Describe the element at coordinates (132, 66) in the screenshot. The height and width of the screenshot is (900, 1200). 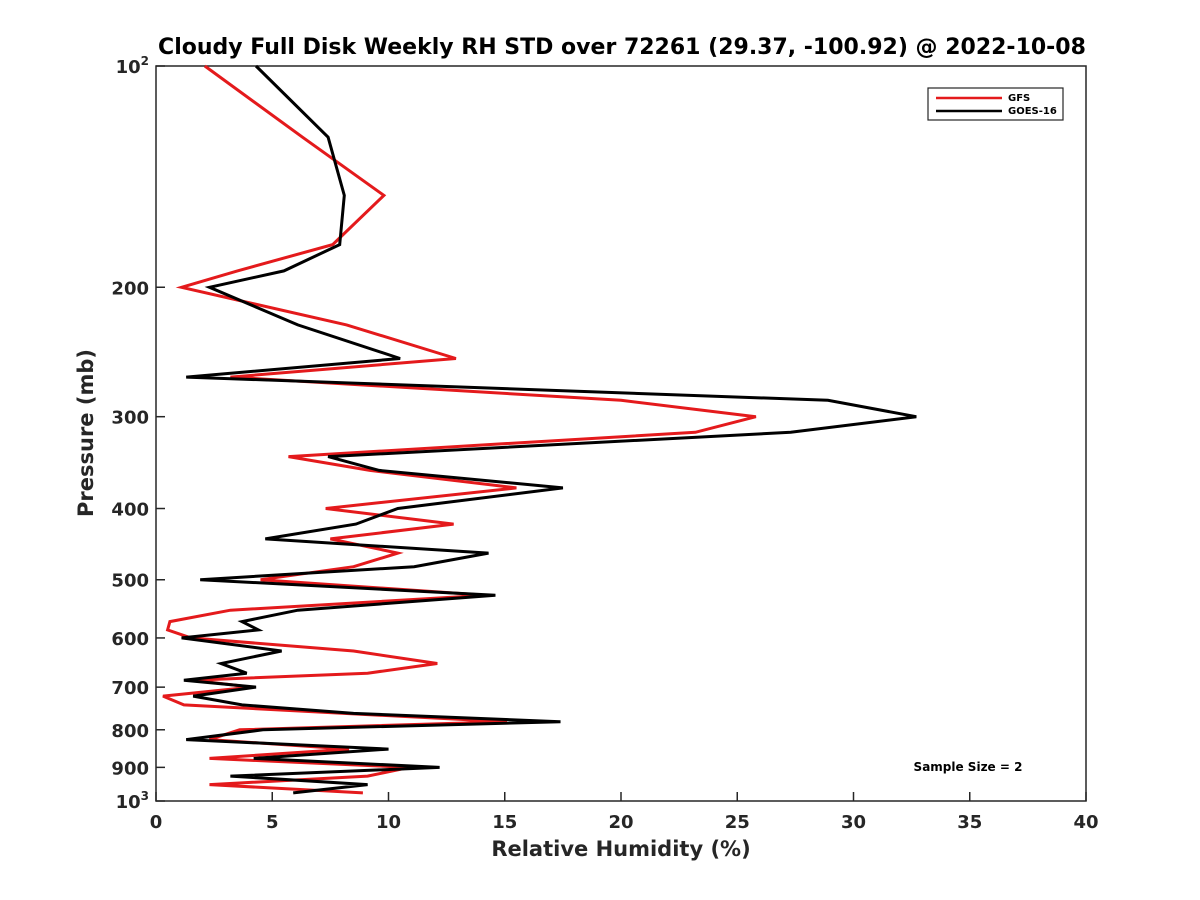
I see `y-tick-label: 10²` at that location.